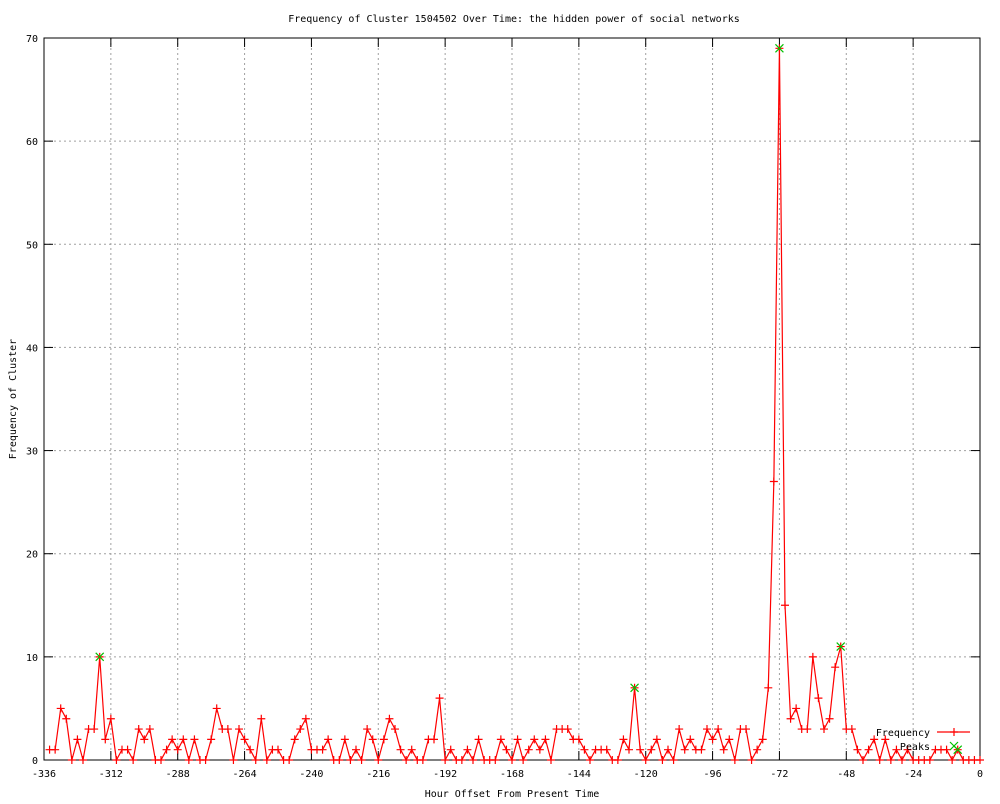 The height and width of the screenshot is (804, 1000). What do you see at coordinates (13, 399) in the screenshot?
I see `y-axis-label: Frequency of Cluster` at bounding box center [13, 399].